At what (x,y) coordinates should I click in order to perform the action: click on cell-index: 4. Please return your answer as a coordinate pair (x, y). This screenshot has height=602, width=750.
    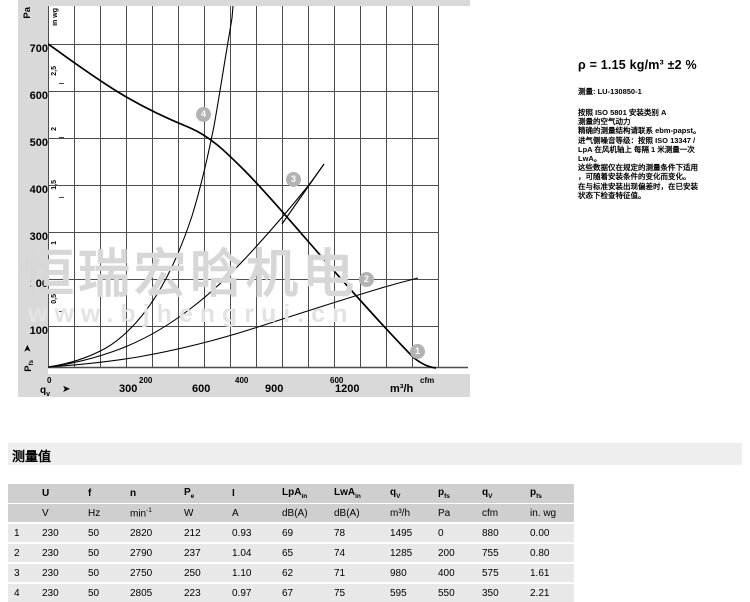
    Looking at the image, I should click on (22, 592).